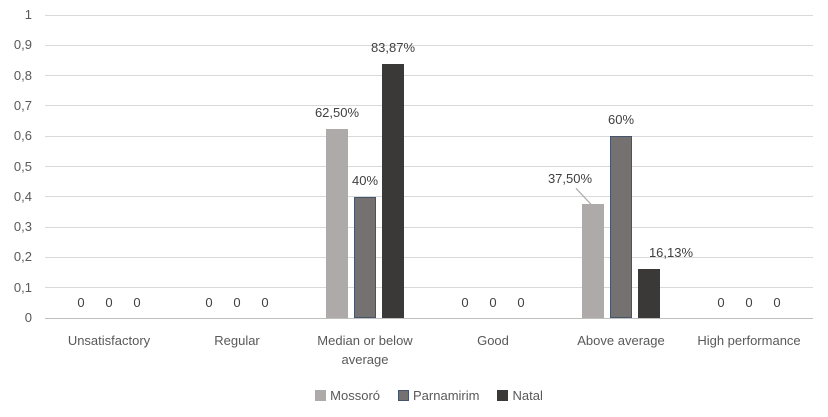 This screenshot has height=417, width=828. What do you see at coordinates (365, 350) in the screenshot?
I see `x-category-label: Median or below average` at bounding box center [365, 350].